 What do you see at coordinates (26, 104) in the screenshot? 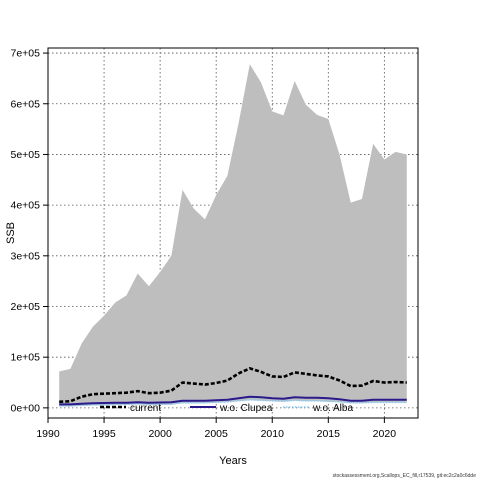
I see `y-tick-label: 6e+05` at bounding box center [26, 104].